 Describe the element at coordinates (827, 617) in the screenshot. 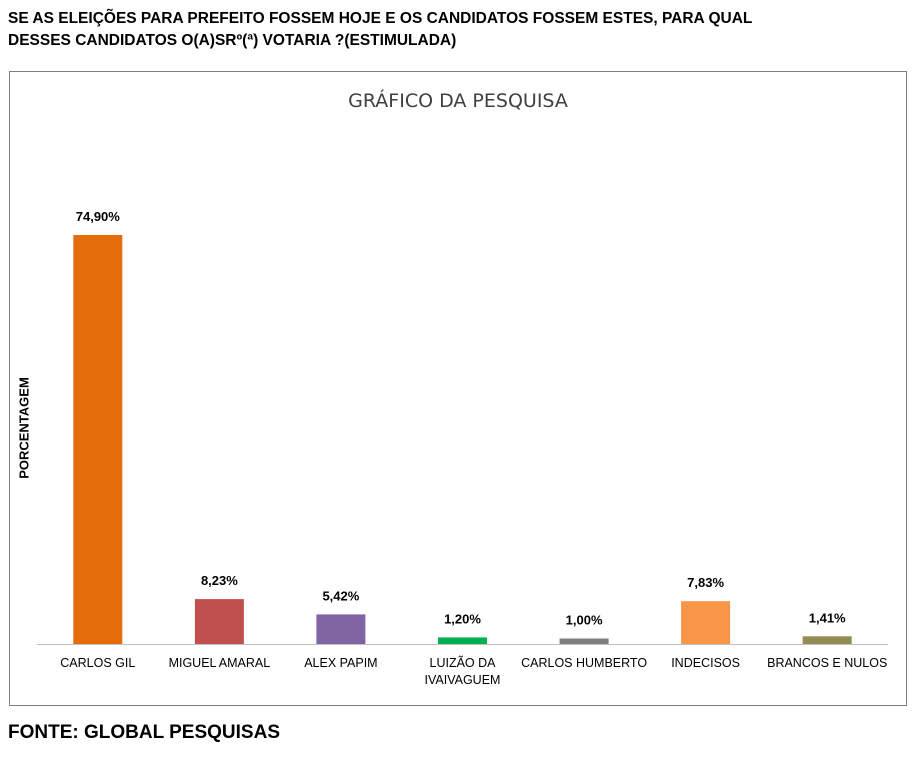

I see `value-label-6: 1,41%` at that location.